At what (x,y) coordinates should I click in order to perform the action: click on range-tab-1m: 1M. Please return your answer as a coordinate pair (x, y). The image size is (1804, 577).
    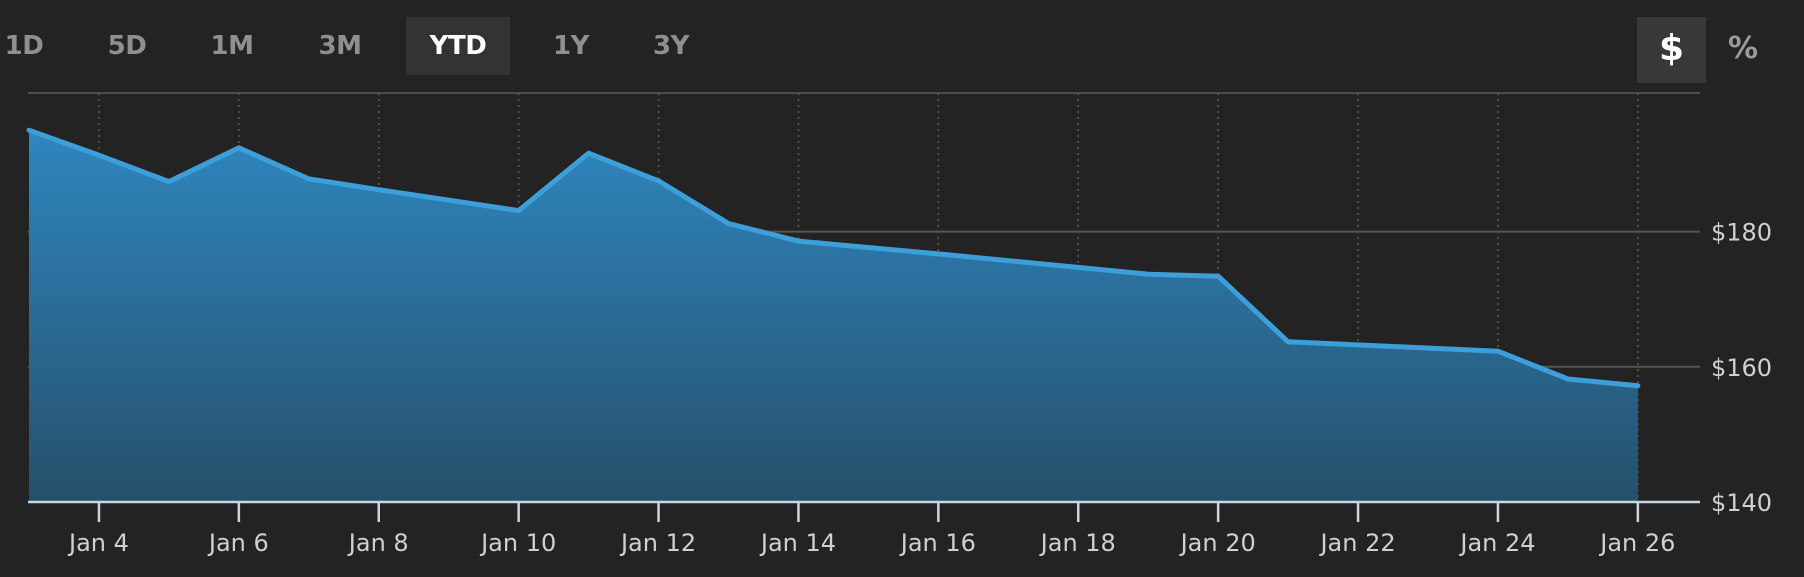
    Looking at the image, I should click on (232, 46).